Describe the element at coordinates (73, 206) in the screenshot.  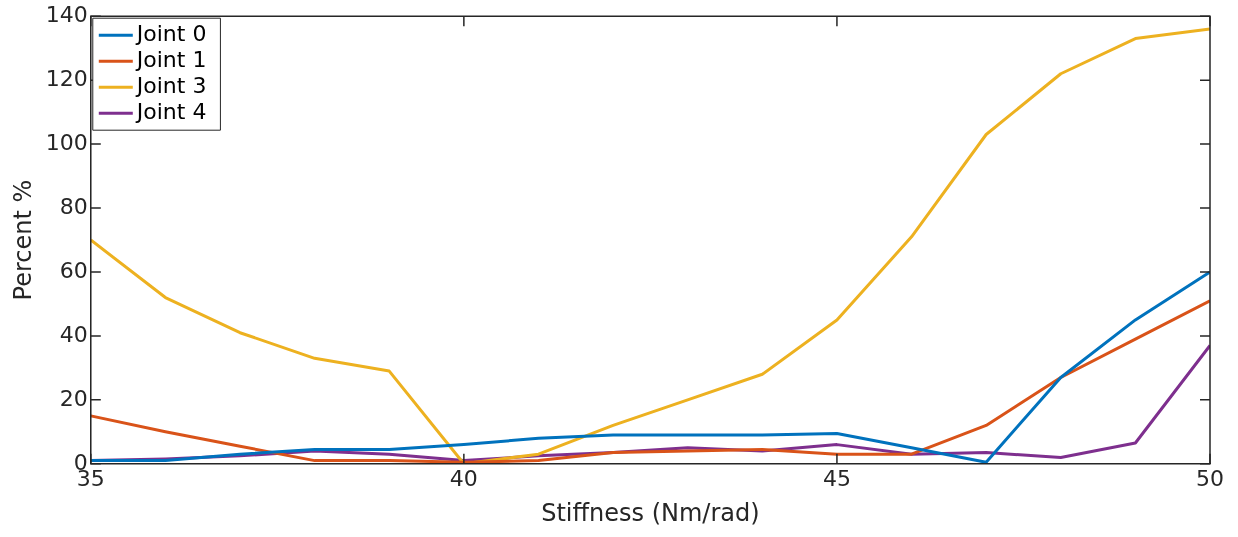
I see `y-tick-label: 80` at that location.